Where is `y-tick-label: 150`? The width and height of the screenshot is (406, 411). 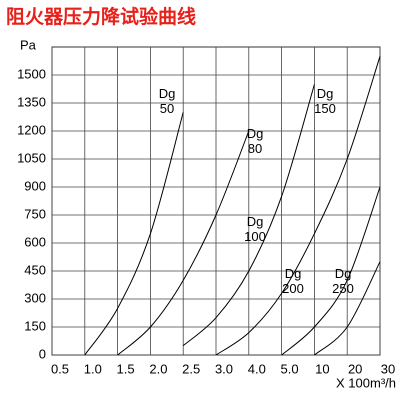
y-tick-label: 150 is located at coordinates (35, 325).